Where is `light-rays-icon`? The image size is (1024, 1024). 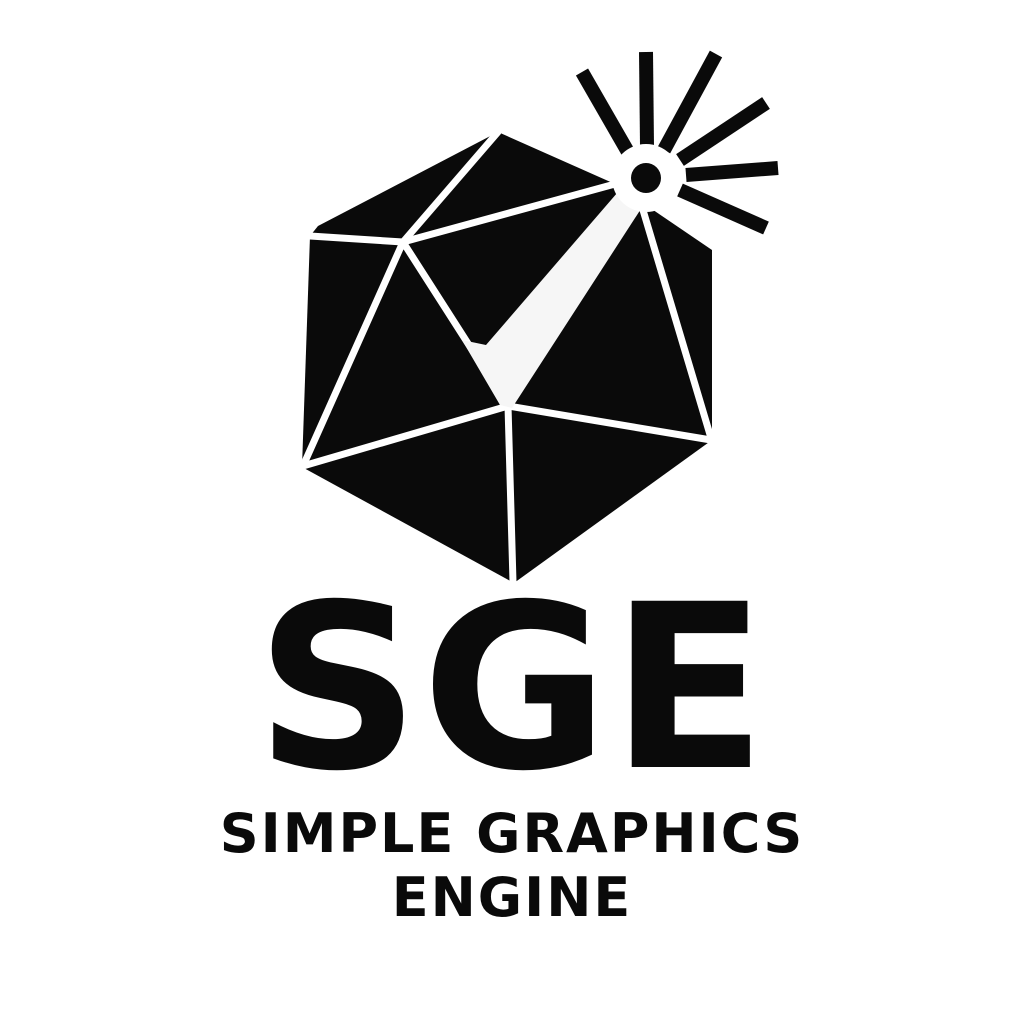 light-rays-icon is located at coordinates (677, 142).